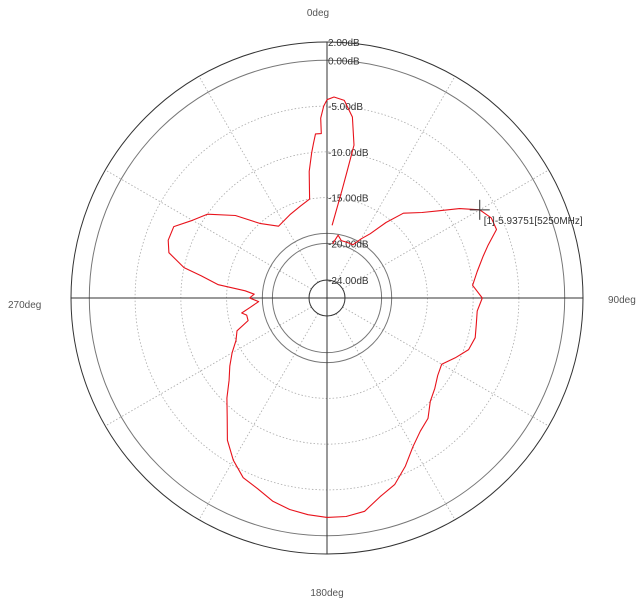 The height and width of the screenshot is (603, 640). What do you see at coordinates (345, 107) in the screenshot?
I see `ring-label-2: -5.00dB` at bounding box center [345, 107].